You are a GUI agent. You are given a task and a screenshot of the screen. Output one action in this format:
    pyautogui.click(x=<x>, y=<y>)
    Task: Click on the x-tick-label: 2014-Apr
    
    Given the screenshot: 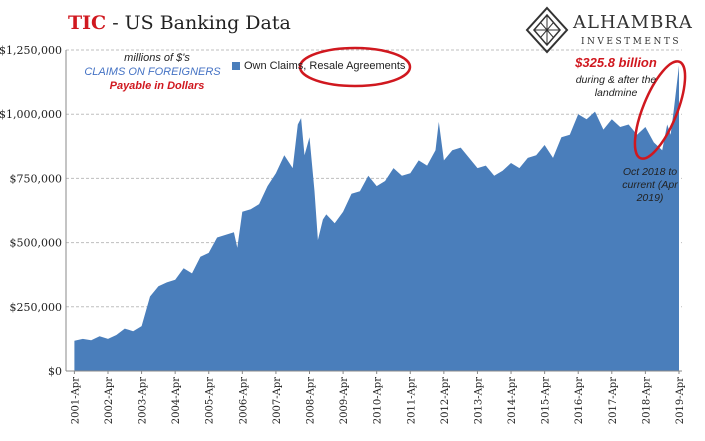 What is the action you would take?
    pyautogui.click(x=512, y=400)
    